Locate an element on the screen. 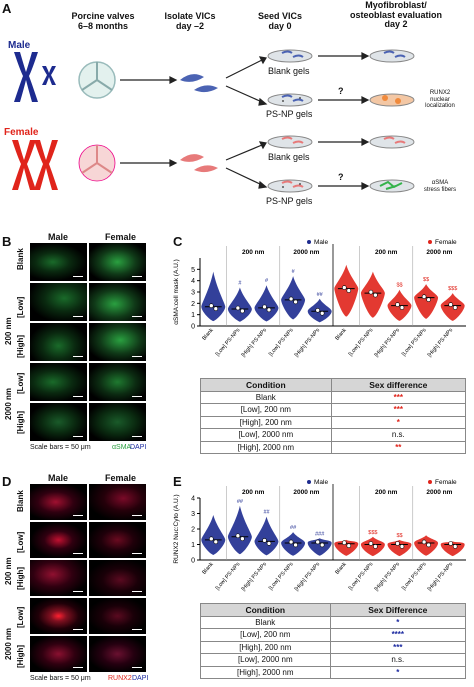 The image size is (474, 687). panel-d-row-low-200: [Low] is located at coordinates (20, 542).